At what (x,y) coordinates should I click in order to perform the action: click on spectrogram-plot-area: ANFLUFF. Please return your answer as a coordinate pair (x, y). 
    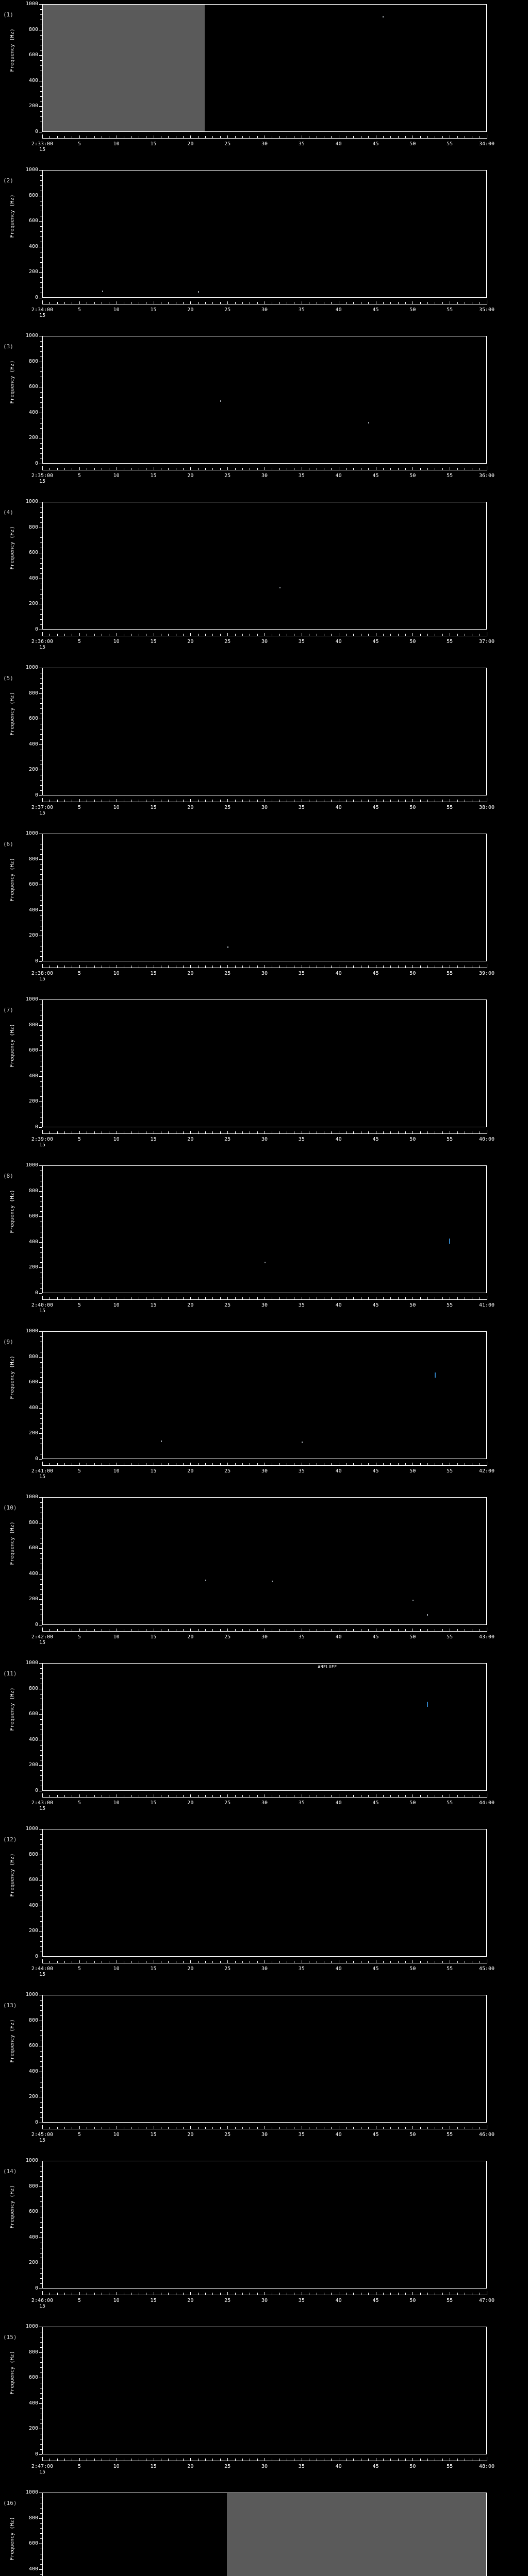
    Looking at the image, I should click on (264, 1727).